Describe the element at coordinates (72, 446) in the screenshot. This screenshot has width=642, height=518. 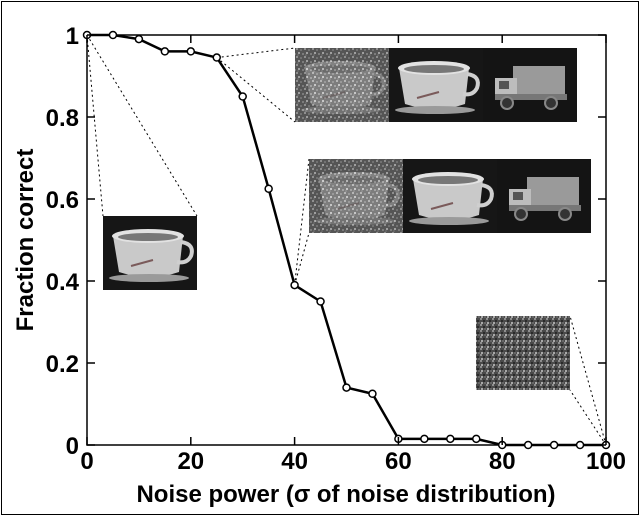
I see `y-tick-label: 0` at that location.